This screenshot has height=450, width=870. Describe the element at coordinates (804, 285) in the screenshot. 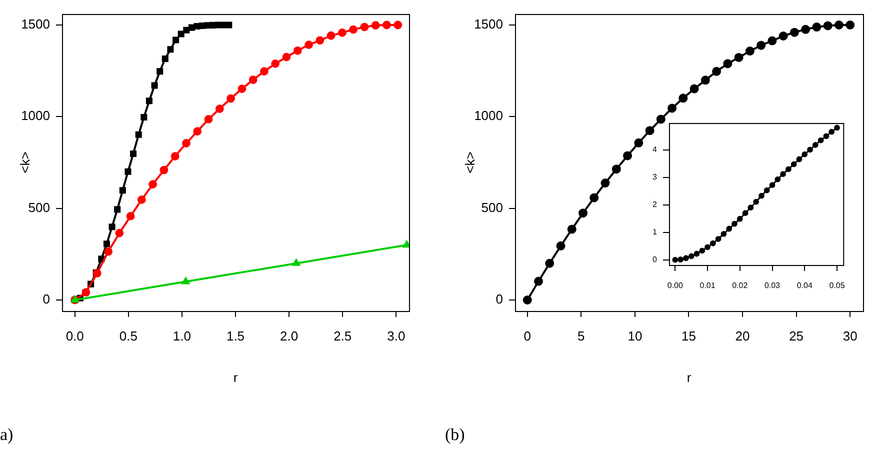

I see `x-tick-label: 0.04` at that location.